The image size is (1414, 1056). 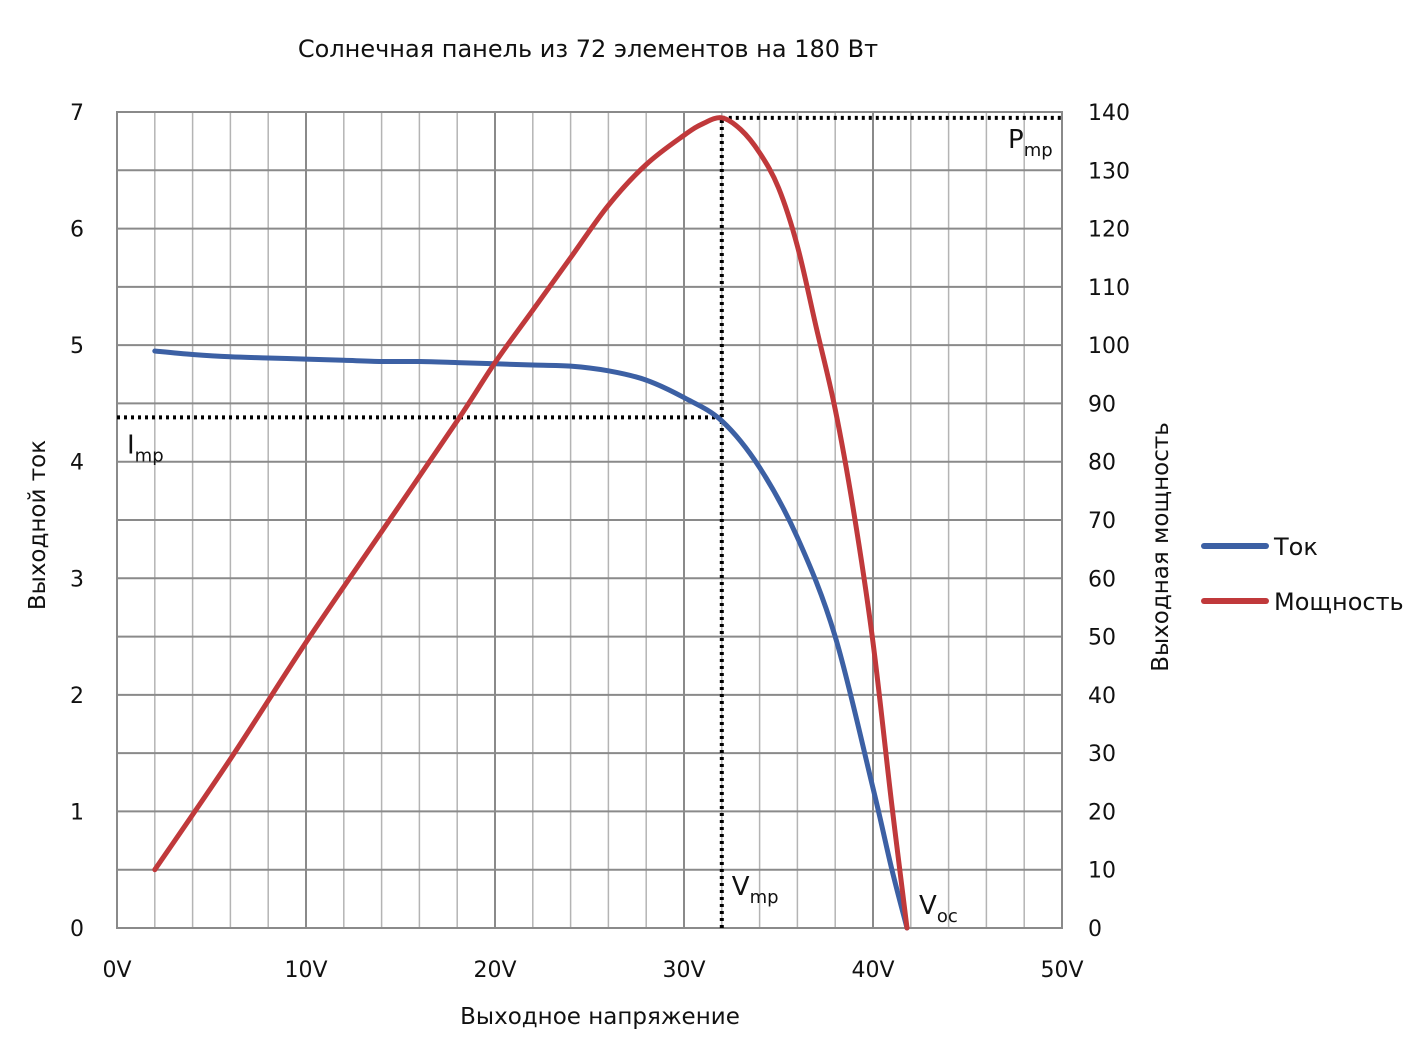 What do you see at coordinates (1102, 696) in the screenshot?
I see `y-right-tick-label: 40` at bounding box center [1102, 696].